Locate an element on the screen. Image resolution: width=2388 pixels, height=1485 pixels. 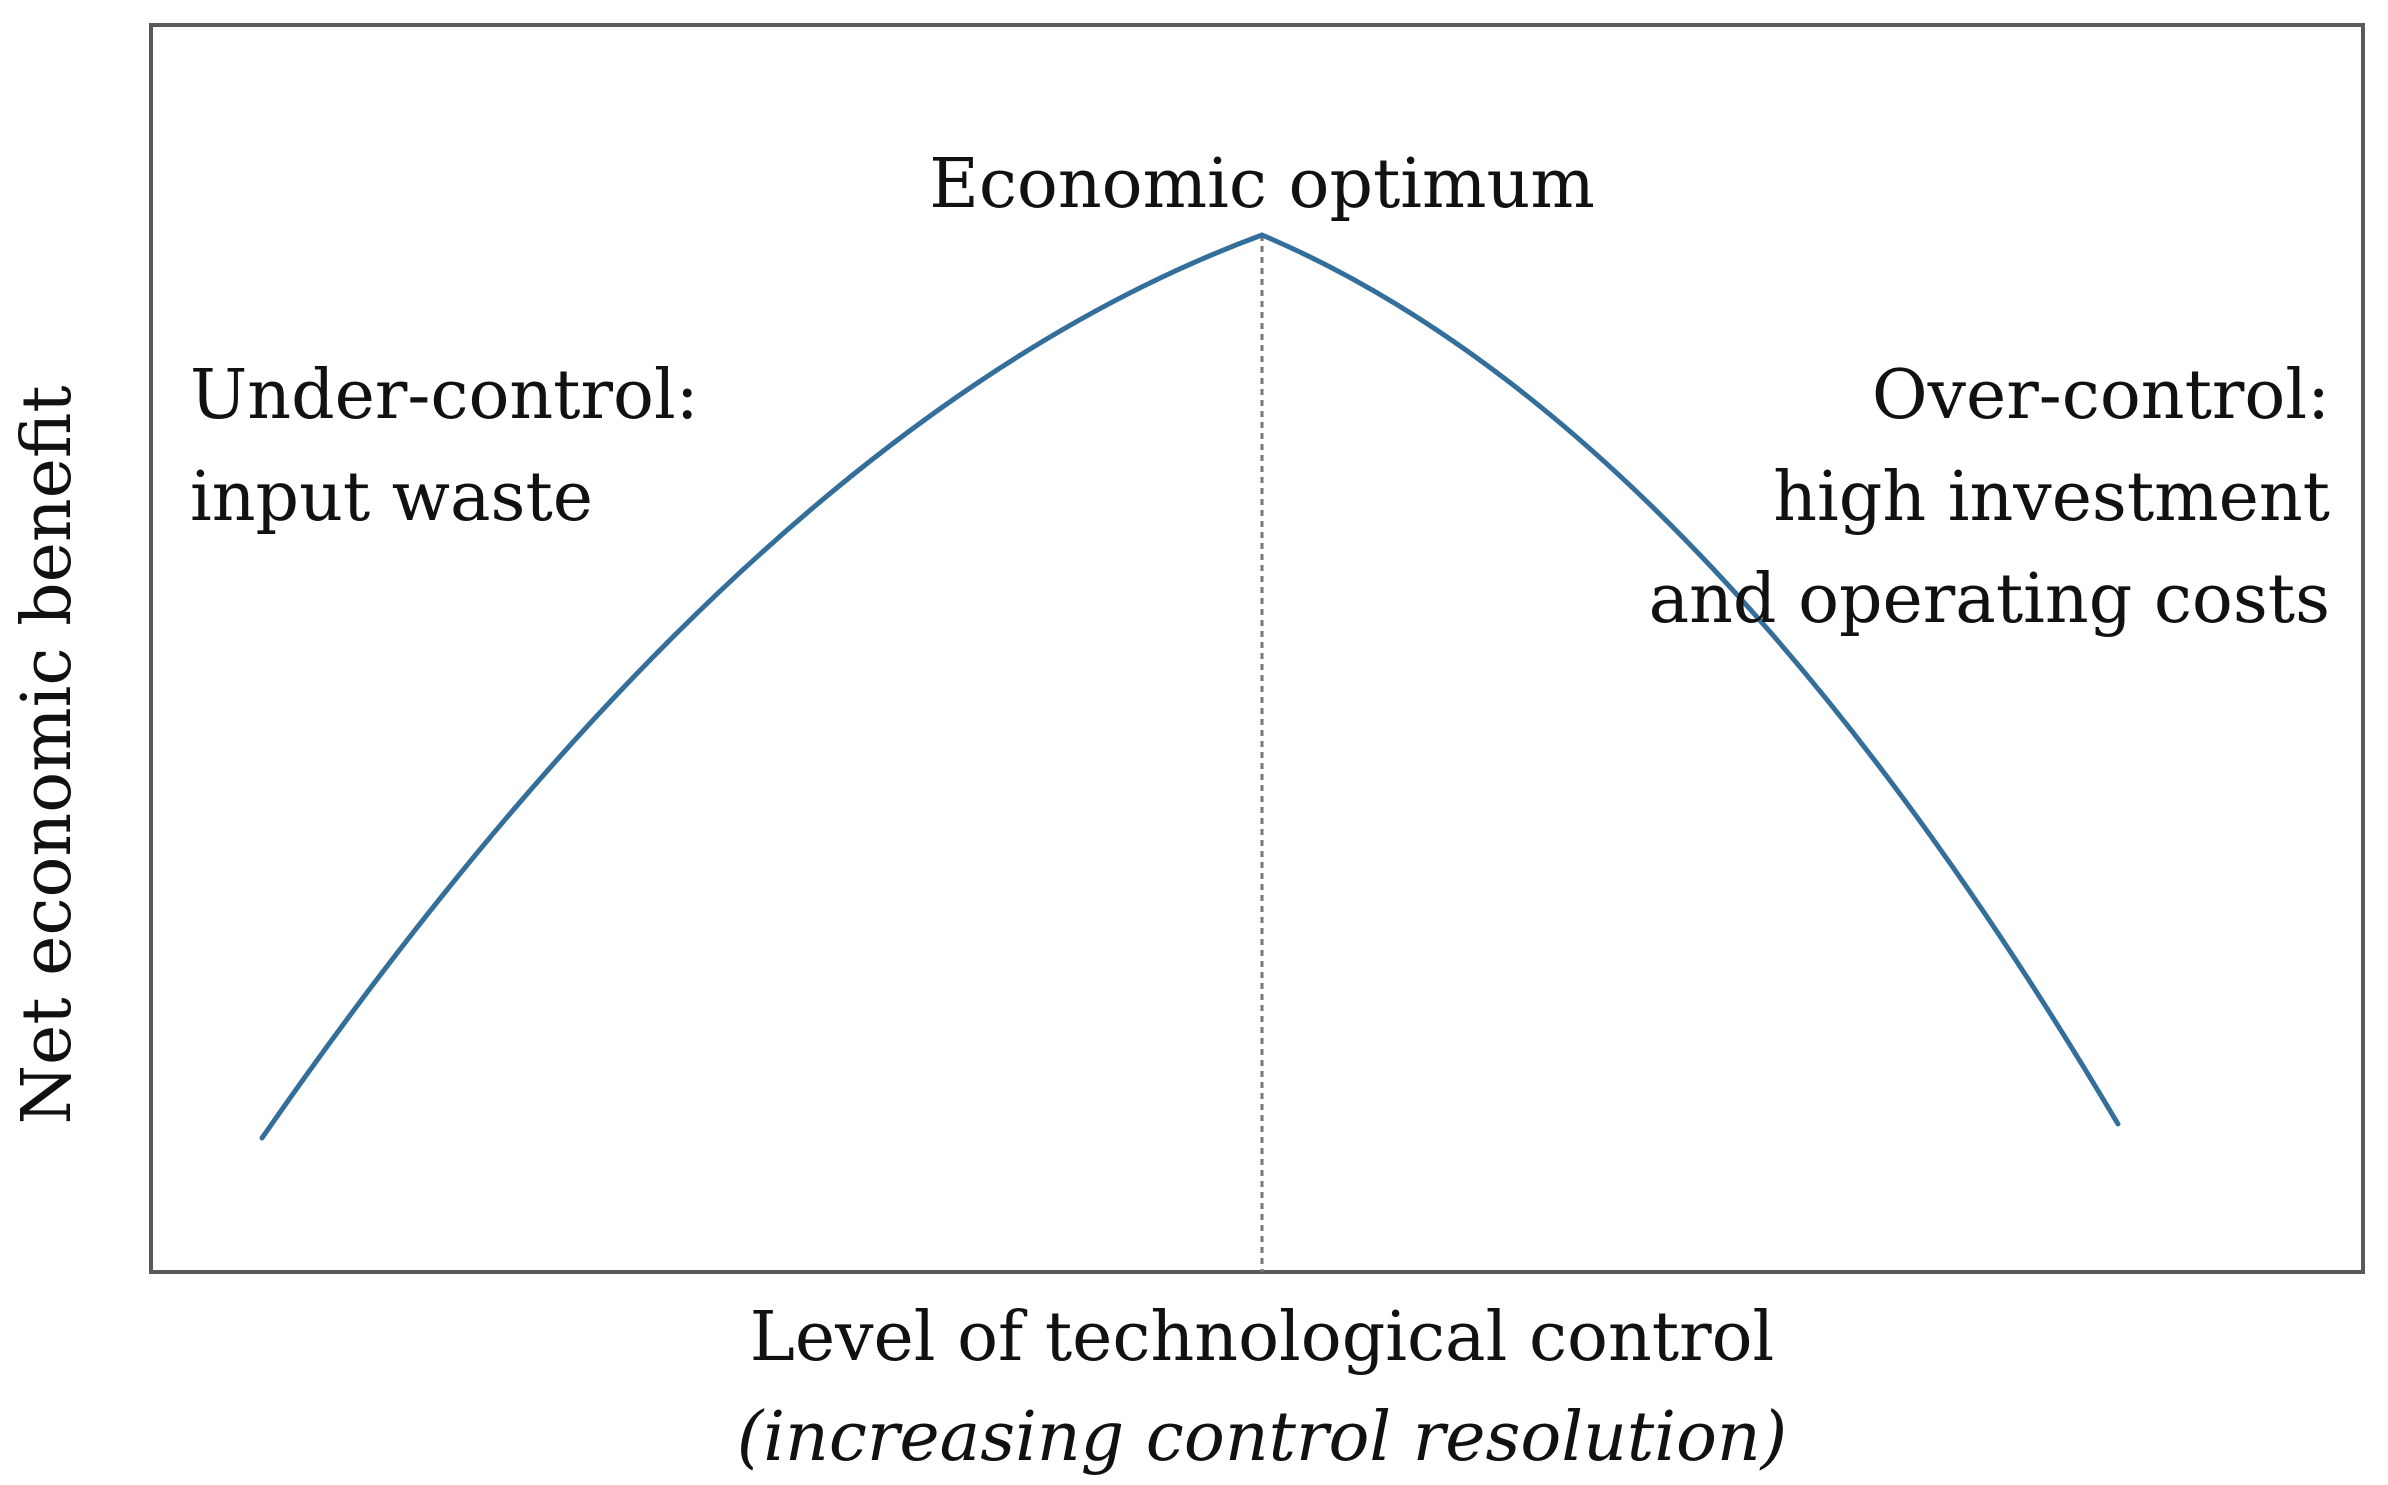
right-label-line-3: and operating costs is located at coordinates (1989, 599).